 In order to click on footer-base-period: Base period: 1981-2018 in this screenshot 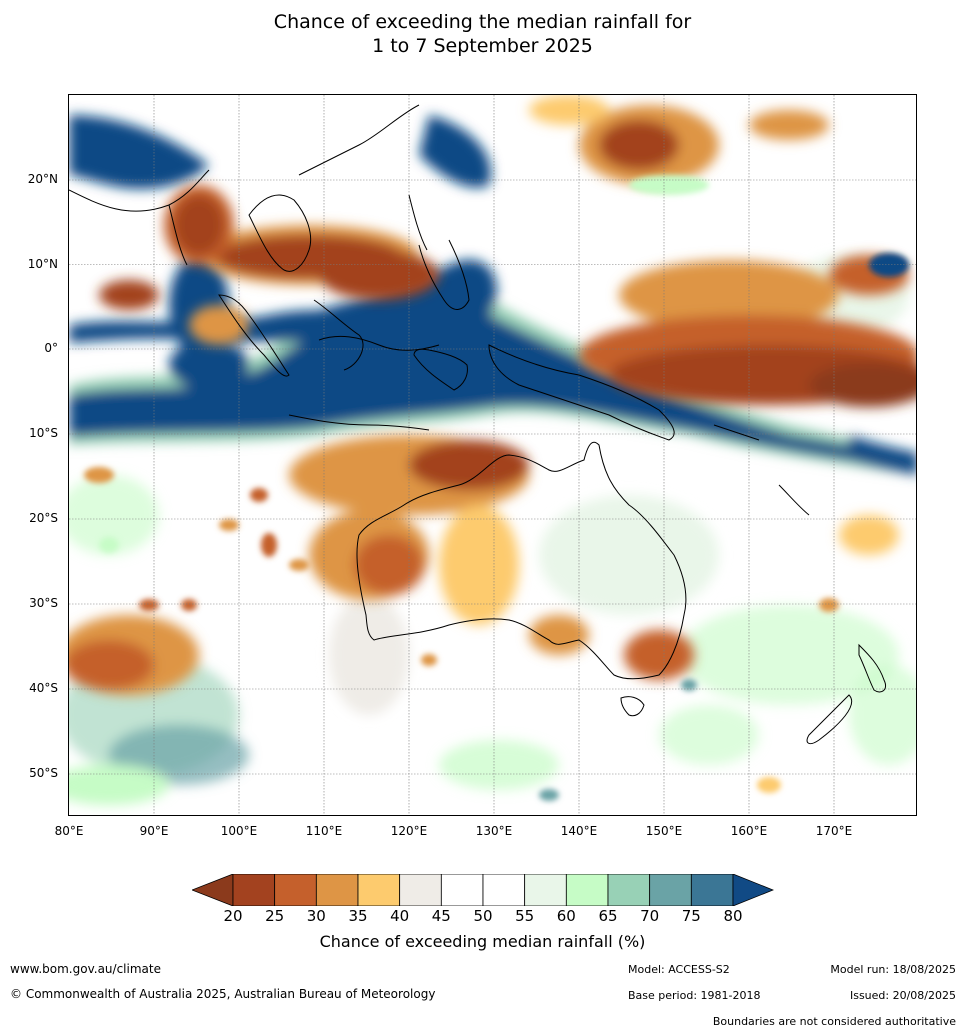, I will do `click(694, 995)`.